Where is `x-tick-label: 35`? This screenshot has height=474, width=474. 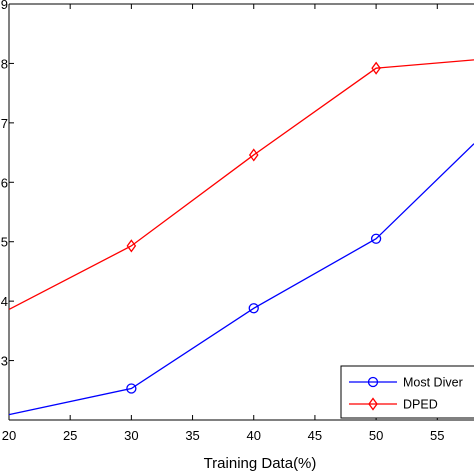 x-tick-label: 35 is located at coordinates (192, 435).